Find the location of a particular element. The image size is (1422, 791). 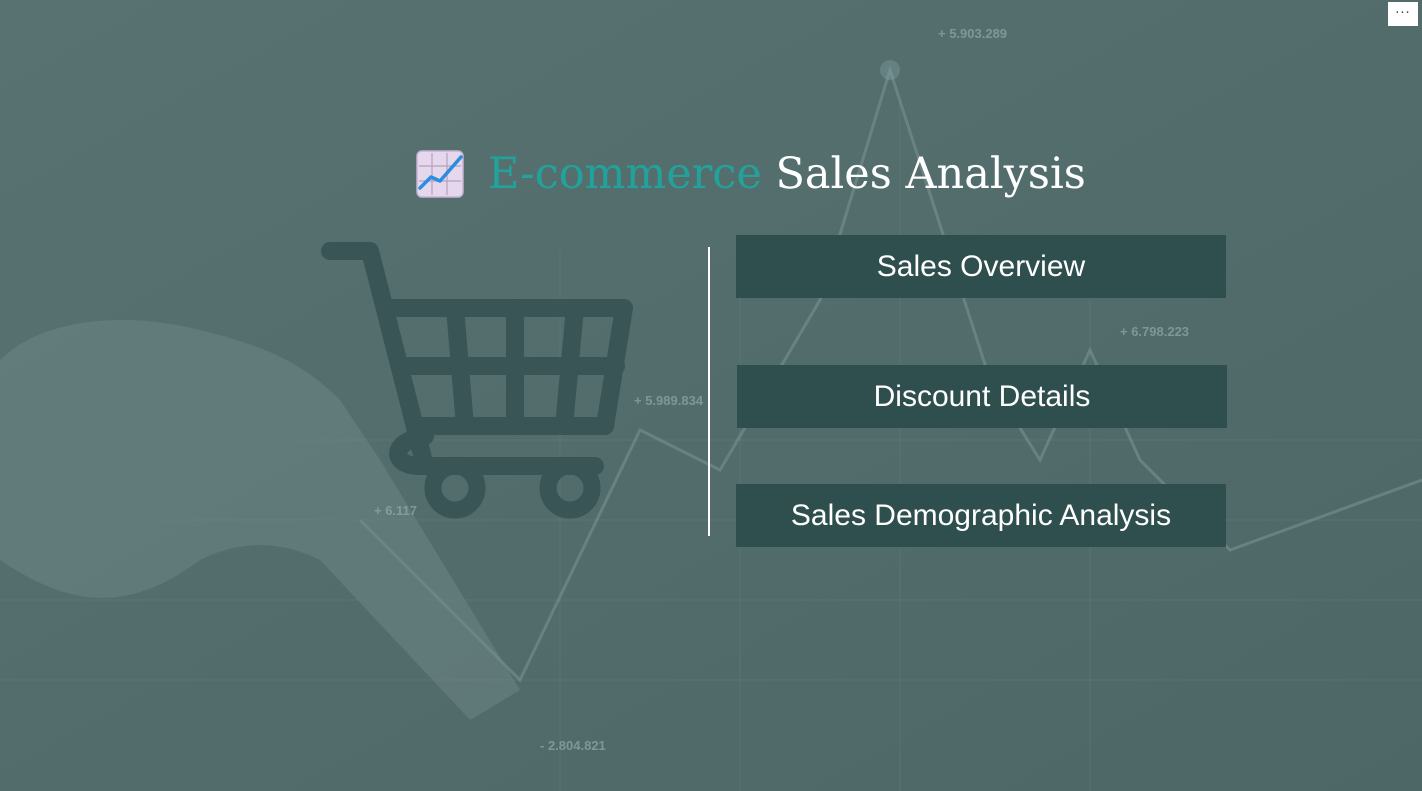

shopping-cart-icon is located at coordinates (477, 380).